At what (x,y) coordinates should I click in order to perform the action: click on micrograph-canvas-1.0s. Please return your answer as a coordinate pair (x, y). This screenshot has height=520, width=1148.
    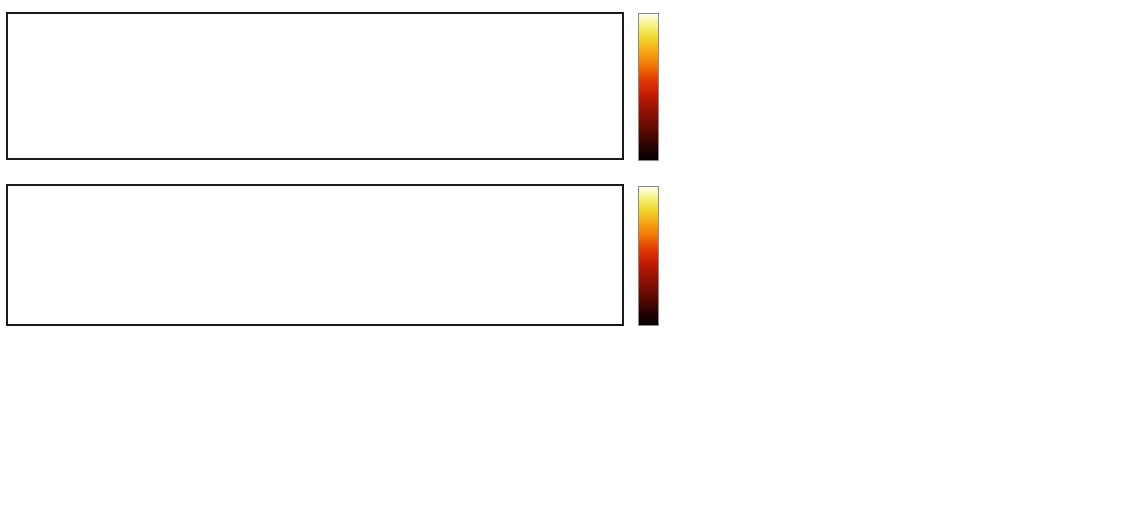
    Looking at the image, I should click on (315, 255).